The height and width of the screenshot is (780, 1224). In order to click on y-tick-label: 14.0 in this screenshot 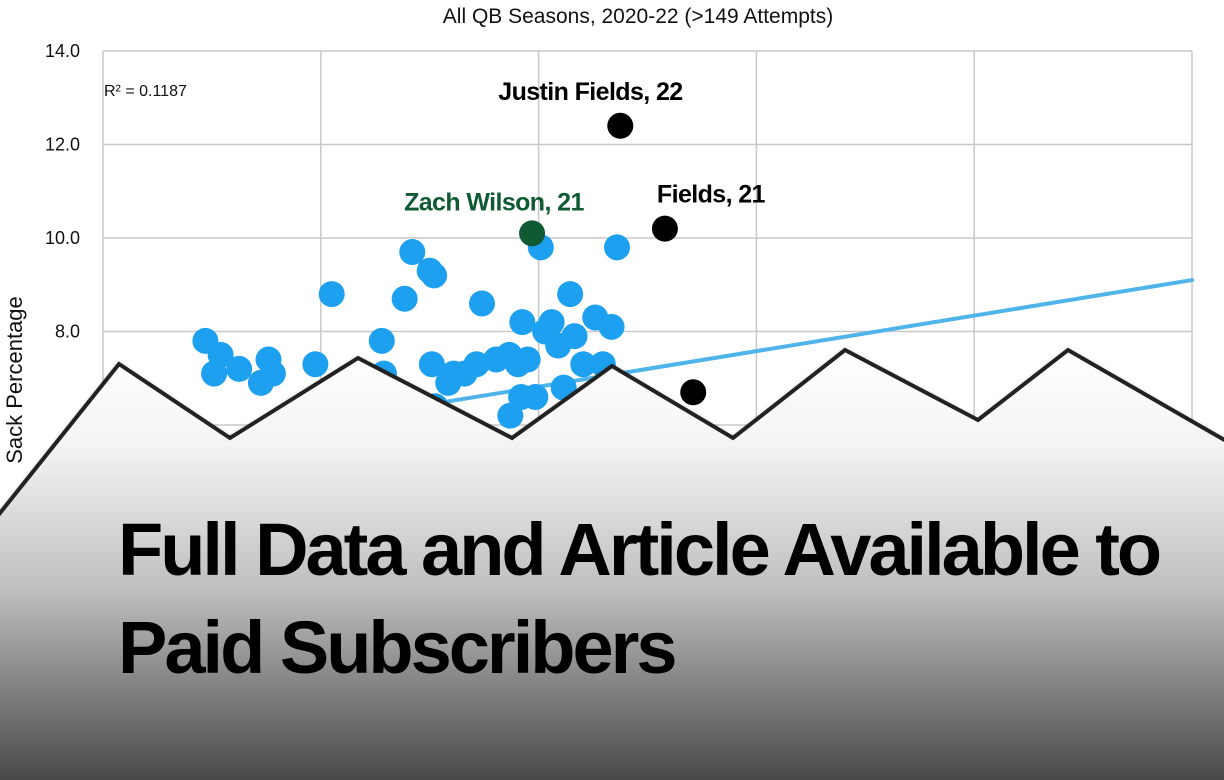, I will do `click(62, 51)`.